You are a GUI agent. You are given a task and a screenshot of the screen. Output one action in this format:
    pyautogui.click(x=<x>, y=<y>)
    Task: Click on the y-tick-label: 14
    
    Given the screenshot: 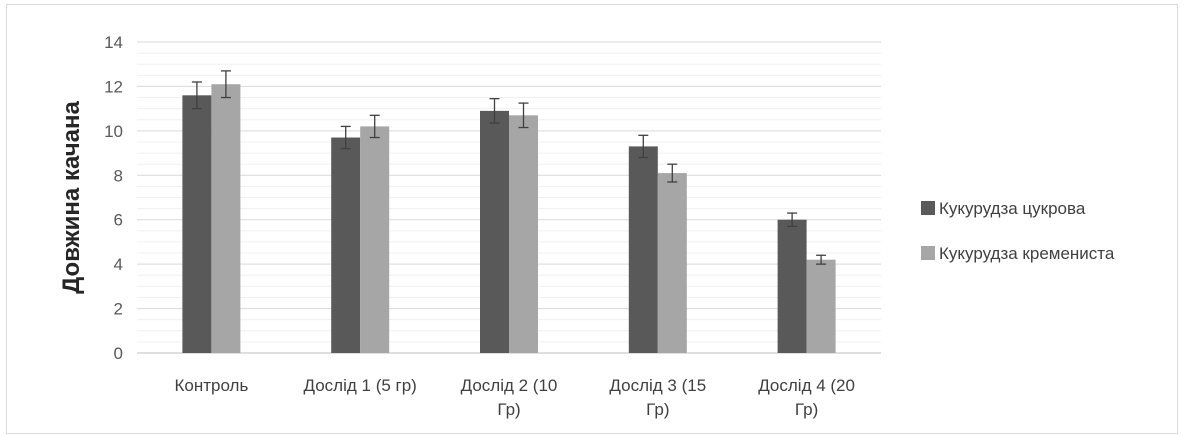 What is the action you would take?
    pyautogui.click(x=113, y=42)
    